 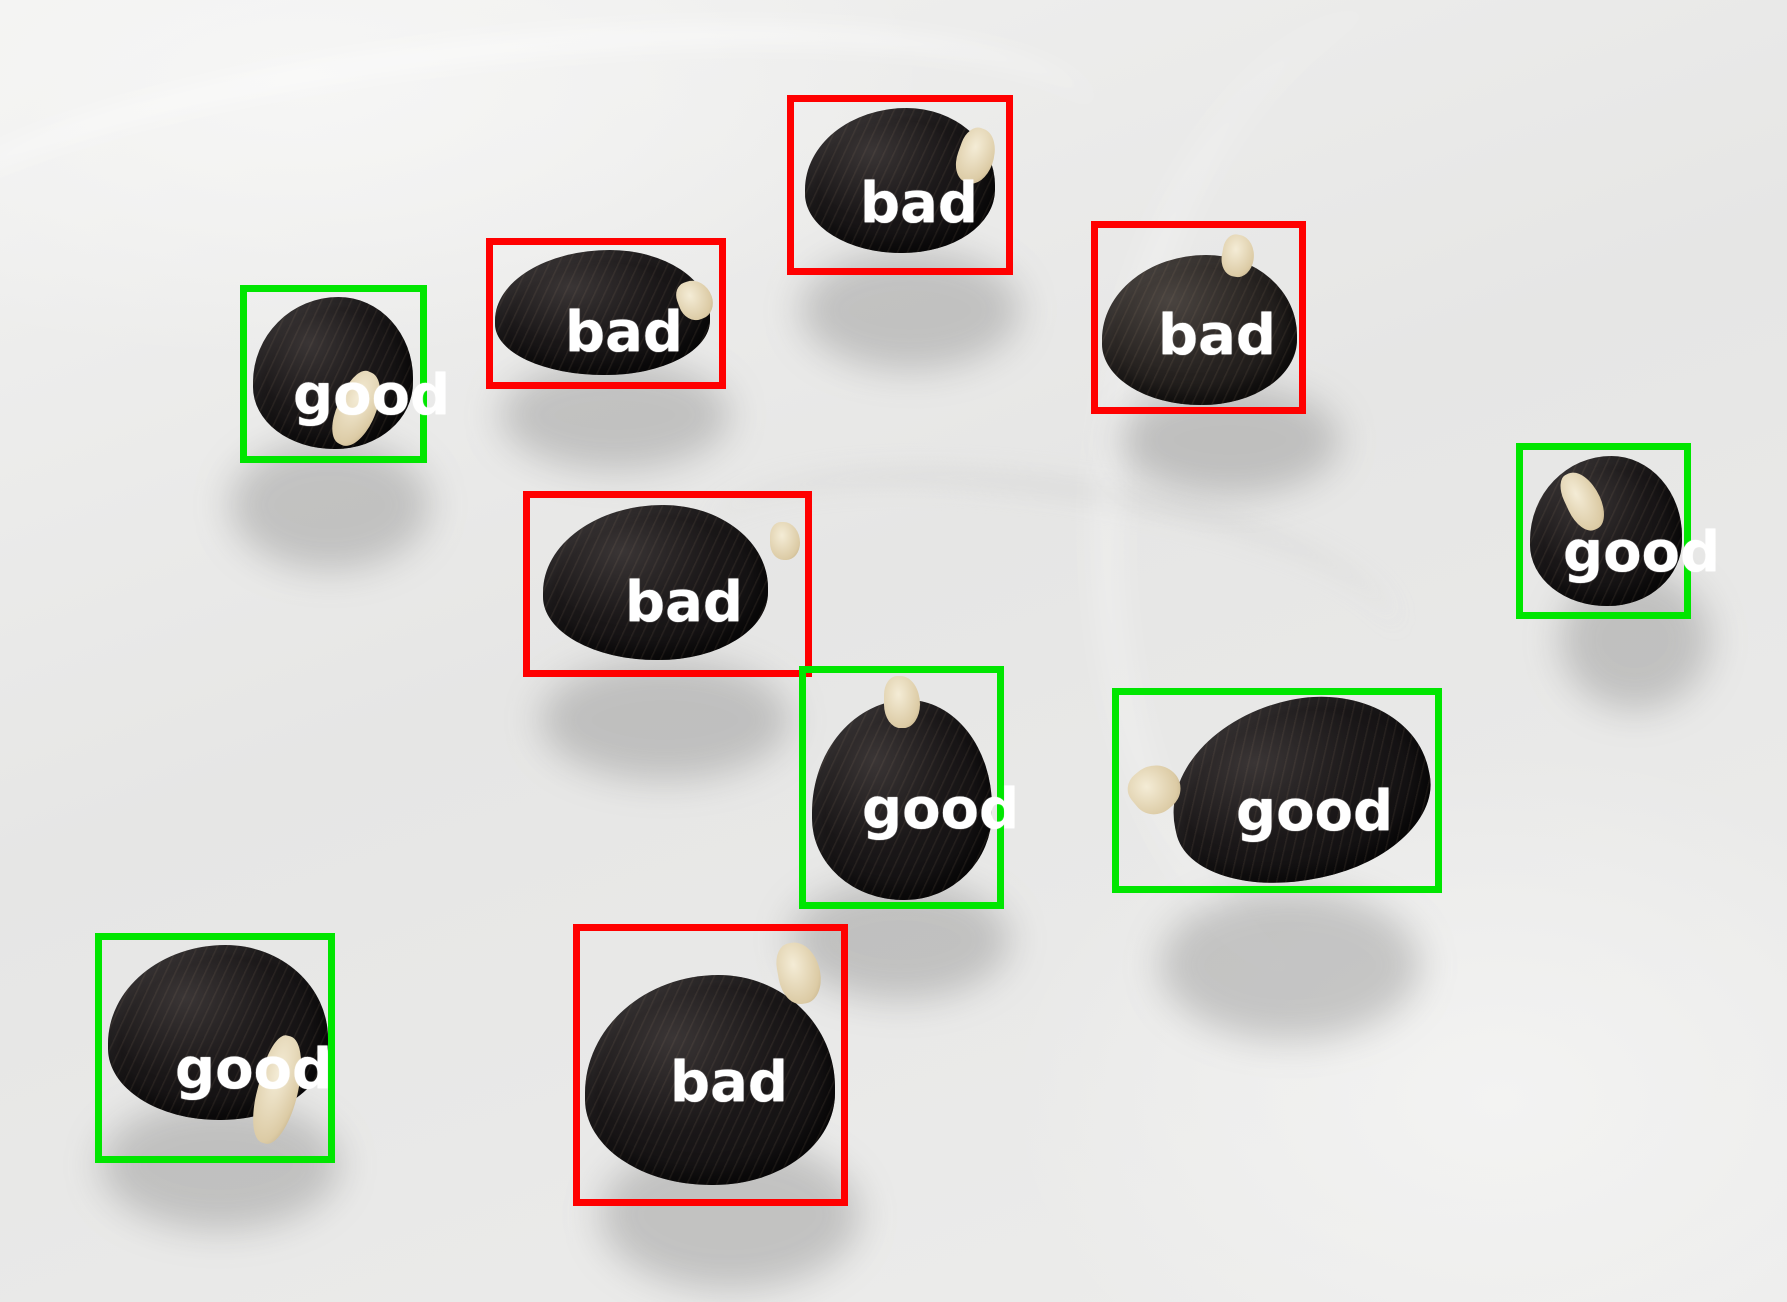 What do you see at coordinates (941, 809) in the screenshot?
I see `detection-label-7: good` at bounding box center [941, 809].